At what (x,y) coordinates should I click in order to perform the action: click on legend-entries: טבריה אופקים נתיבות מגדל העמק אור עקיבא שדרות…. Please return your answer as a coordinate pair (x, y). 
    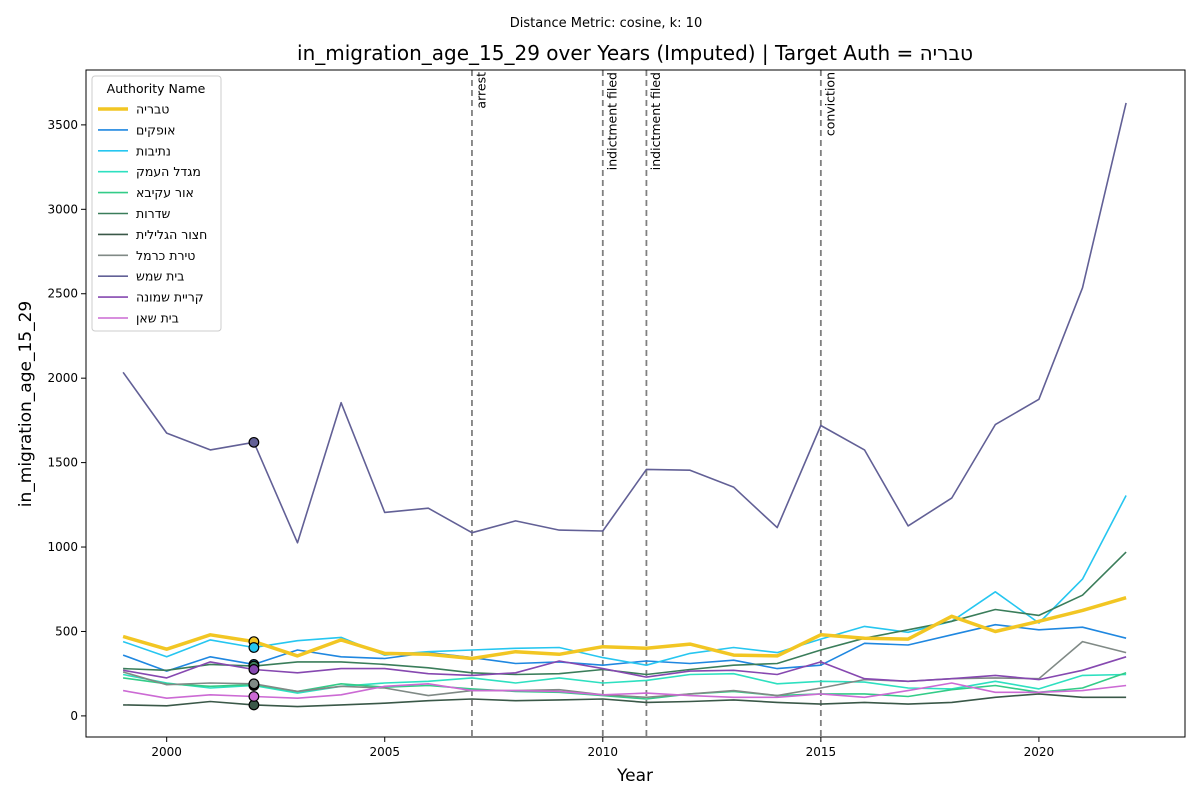
    Looking at the image, I should click on (152, 214).